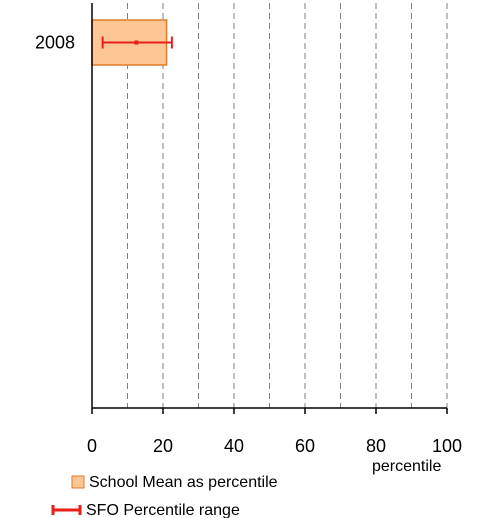 The height and width of the screenshot is (518, 486). Describe the element at coordinates (305, 446) in the screenshot. I see `x-tick-label-60: 60` at that location.